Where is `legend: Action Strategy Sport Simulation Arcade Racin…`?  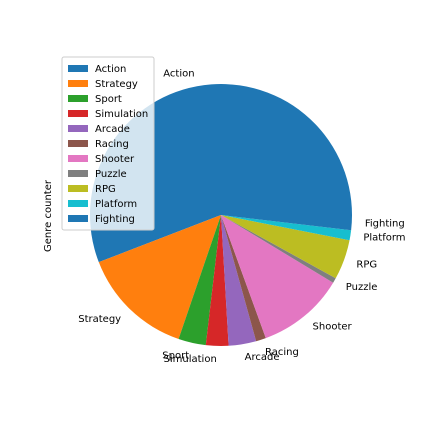 legend: Action Strategy Sport Simulation Arcade Racin… is located at coordinates (108, 143).